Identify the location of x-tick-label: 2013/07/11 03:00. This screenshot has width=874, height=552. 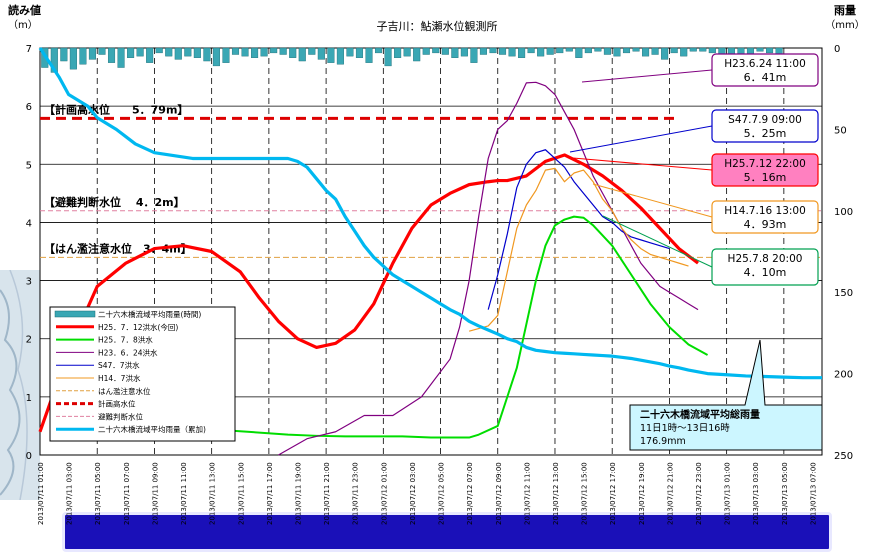
(70, 493).